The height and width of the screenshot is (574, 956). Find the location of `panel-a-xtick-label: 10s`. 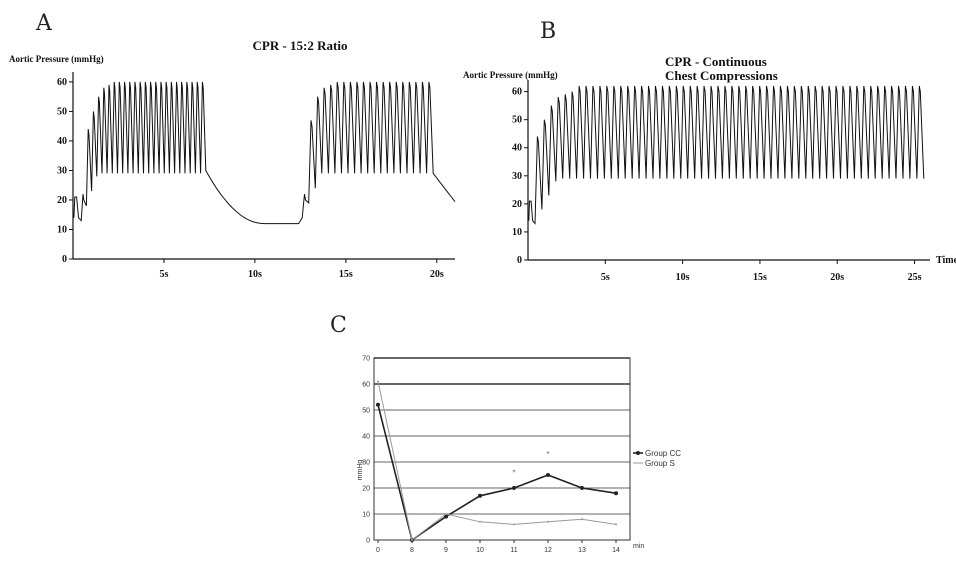

panel-a-xtick-label: 10s is located at coordinates (255, 274).